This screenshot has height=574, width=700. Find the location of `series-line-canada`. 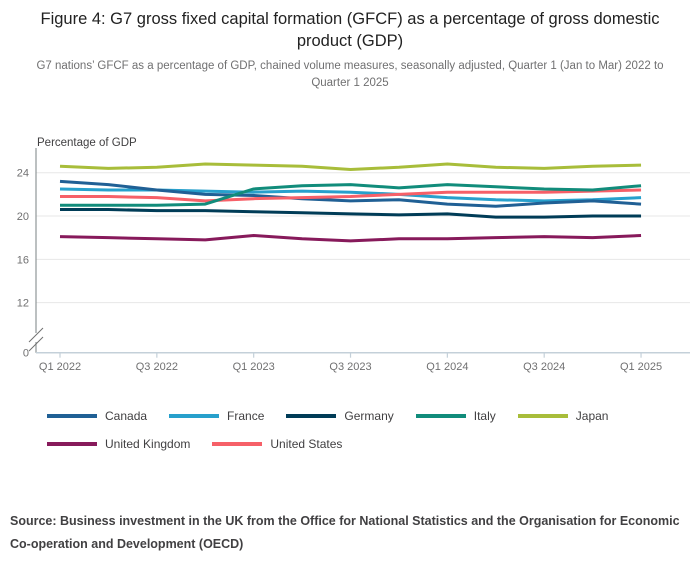

series-line-canada is located at coordinates (350, 193).